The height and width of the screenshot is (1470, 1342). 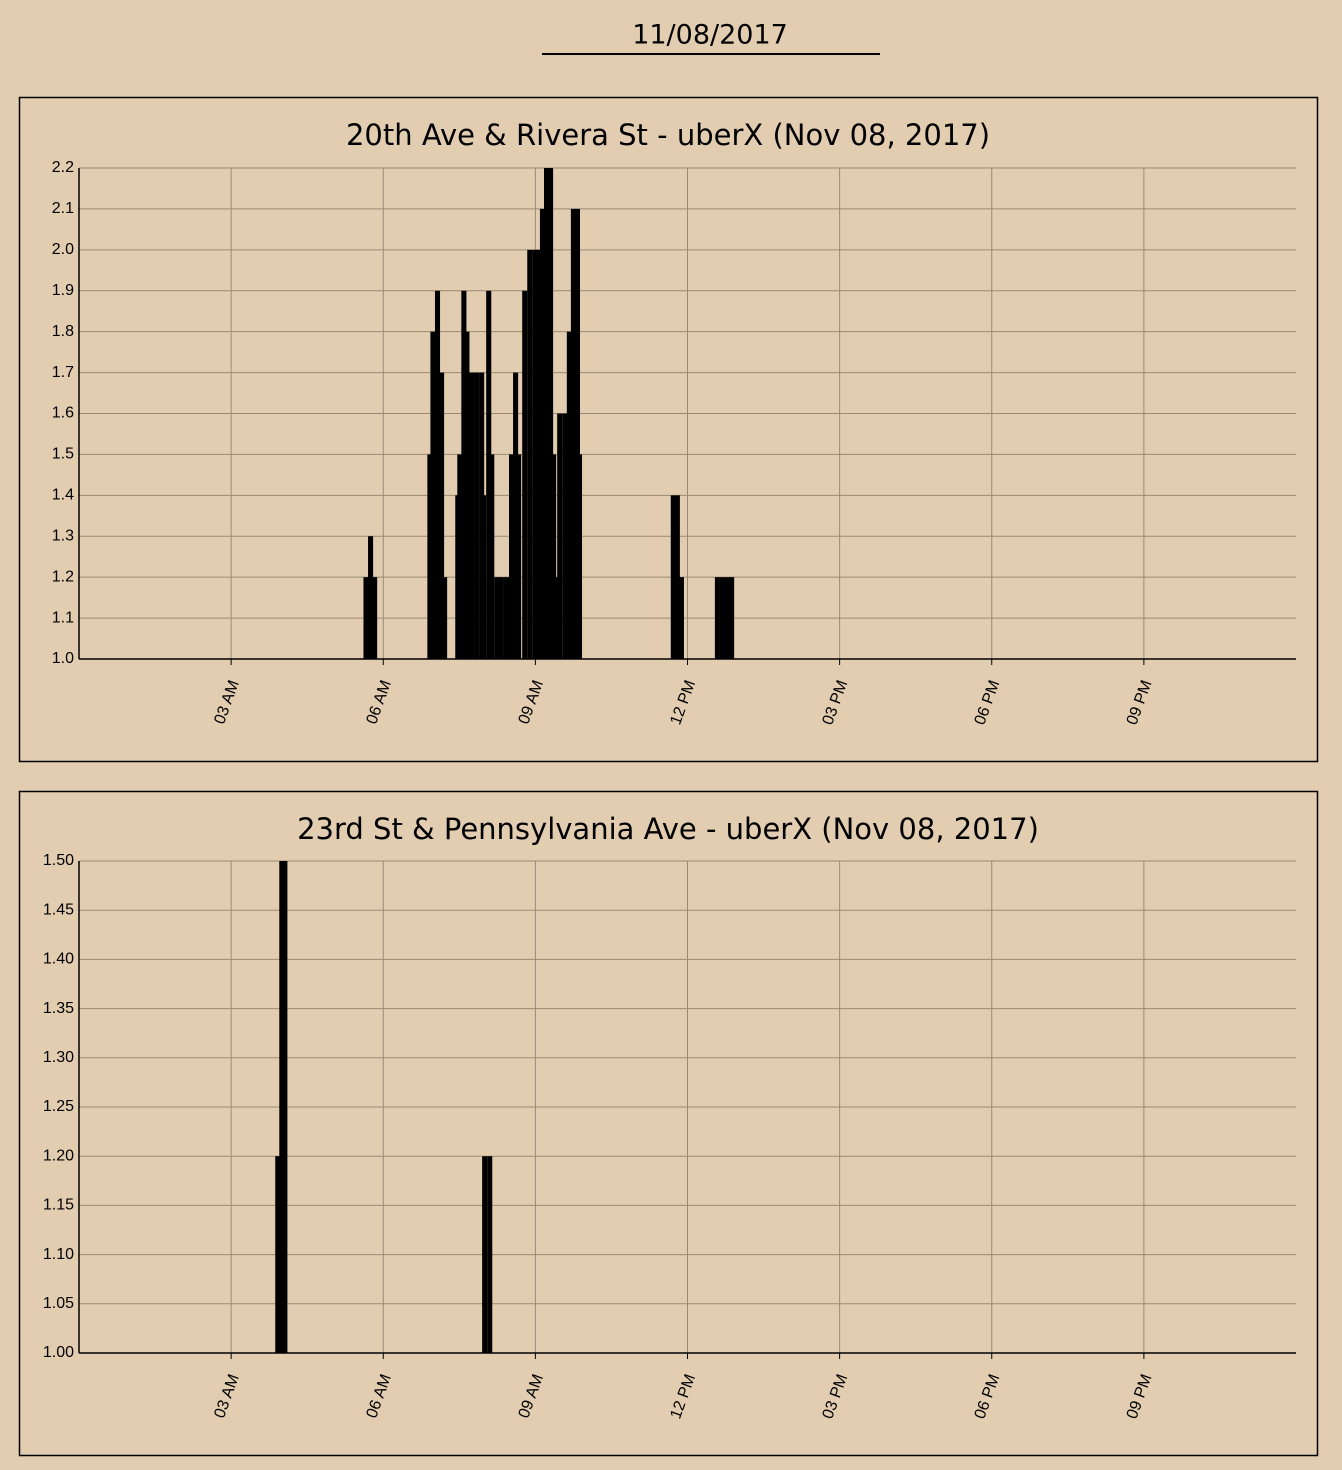 I want to click on y-tick-label: 2.1, so click(x=63, y=208).